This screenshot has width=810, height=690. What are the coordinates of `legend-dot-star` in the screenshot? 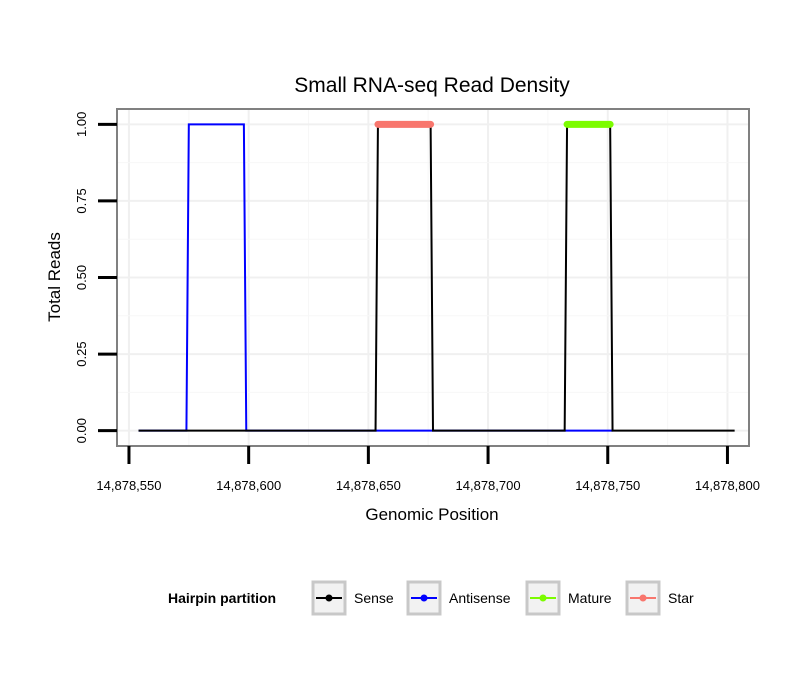 It's located at (643, 598).